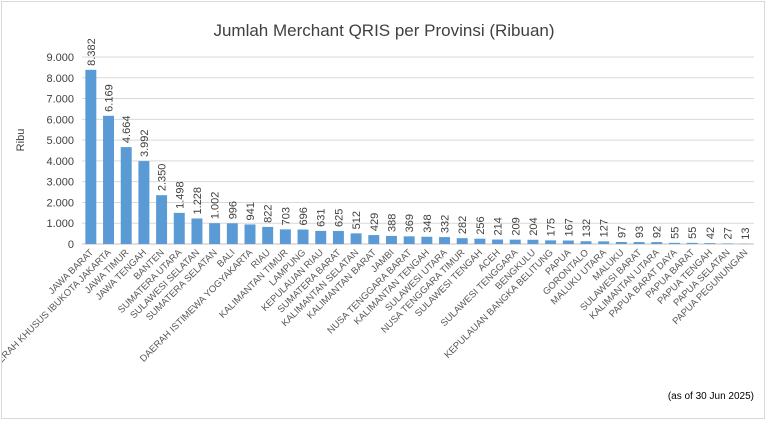  Describe the element at coordinates (60, 224) in the screenshot. I see `y-tick-label: 1.000` at that location.